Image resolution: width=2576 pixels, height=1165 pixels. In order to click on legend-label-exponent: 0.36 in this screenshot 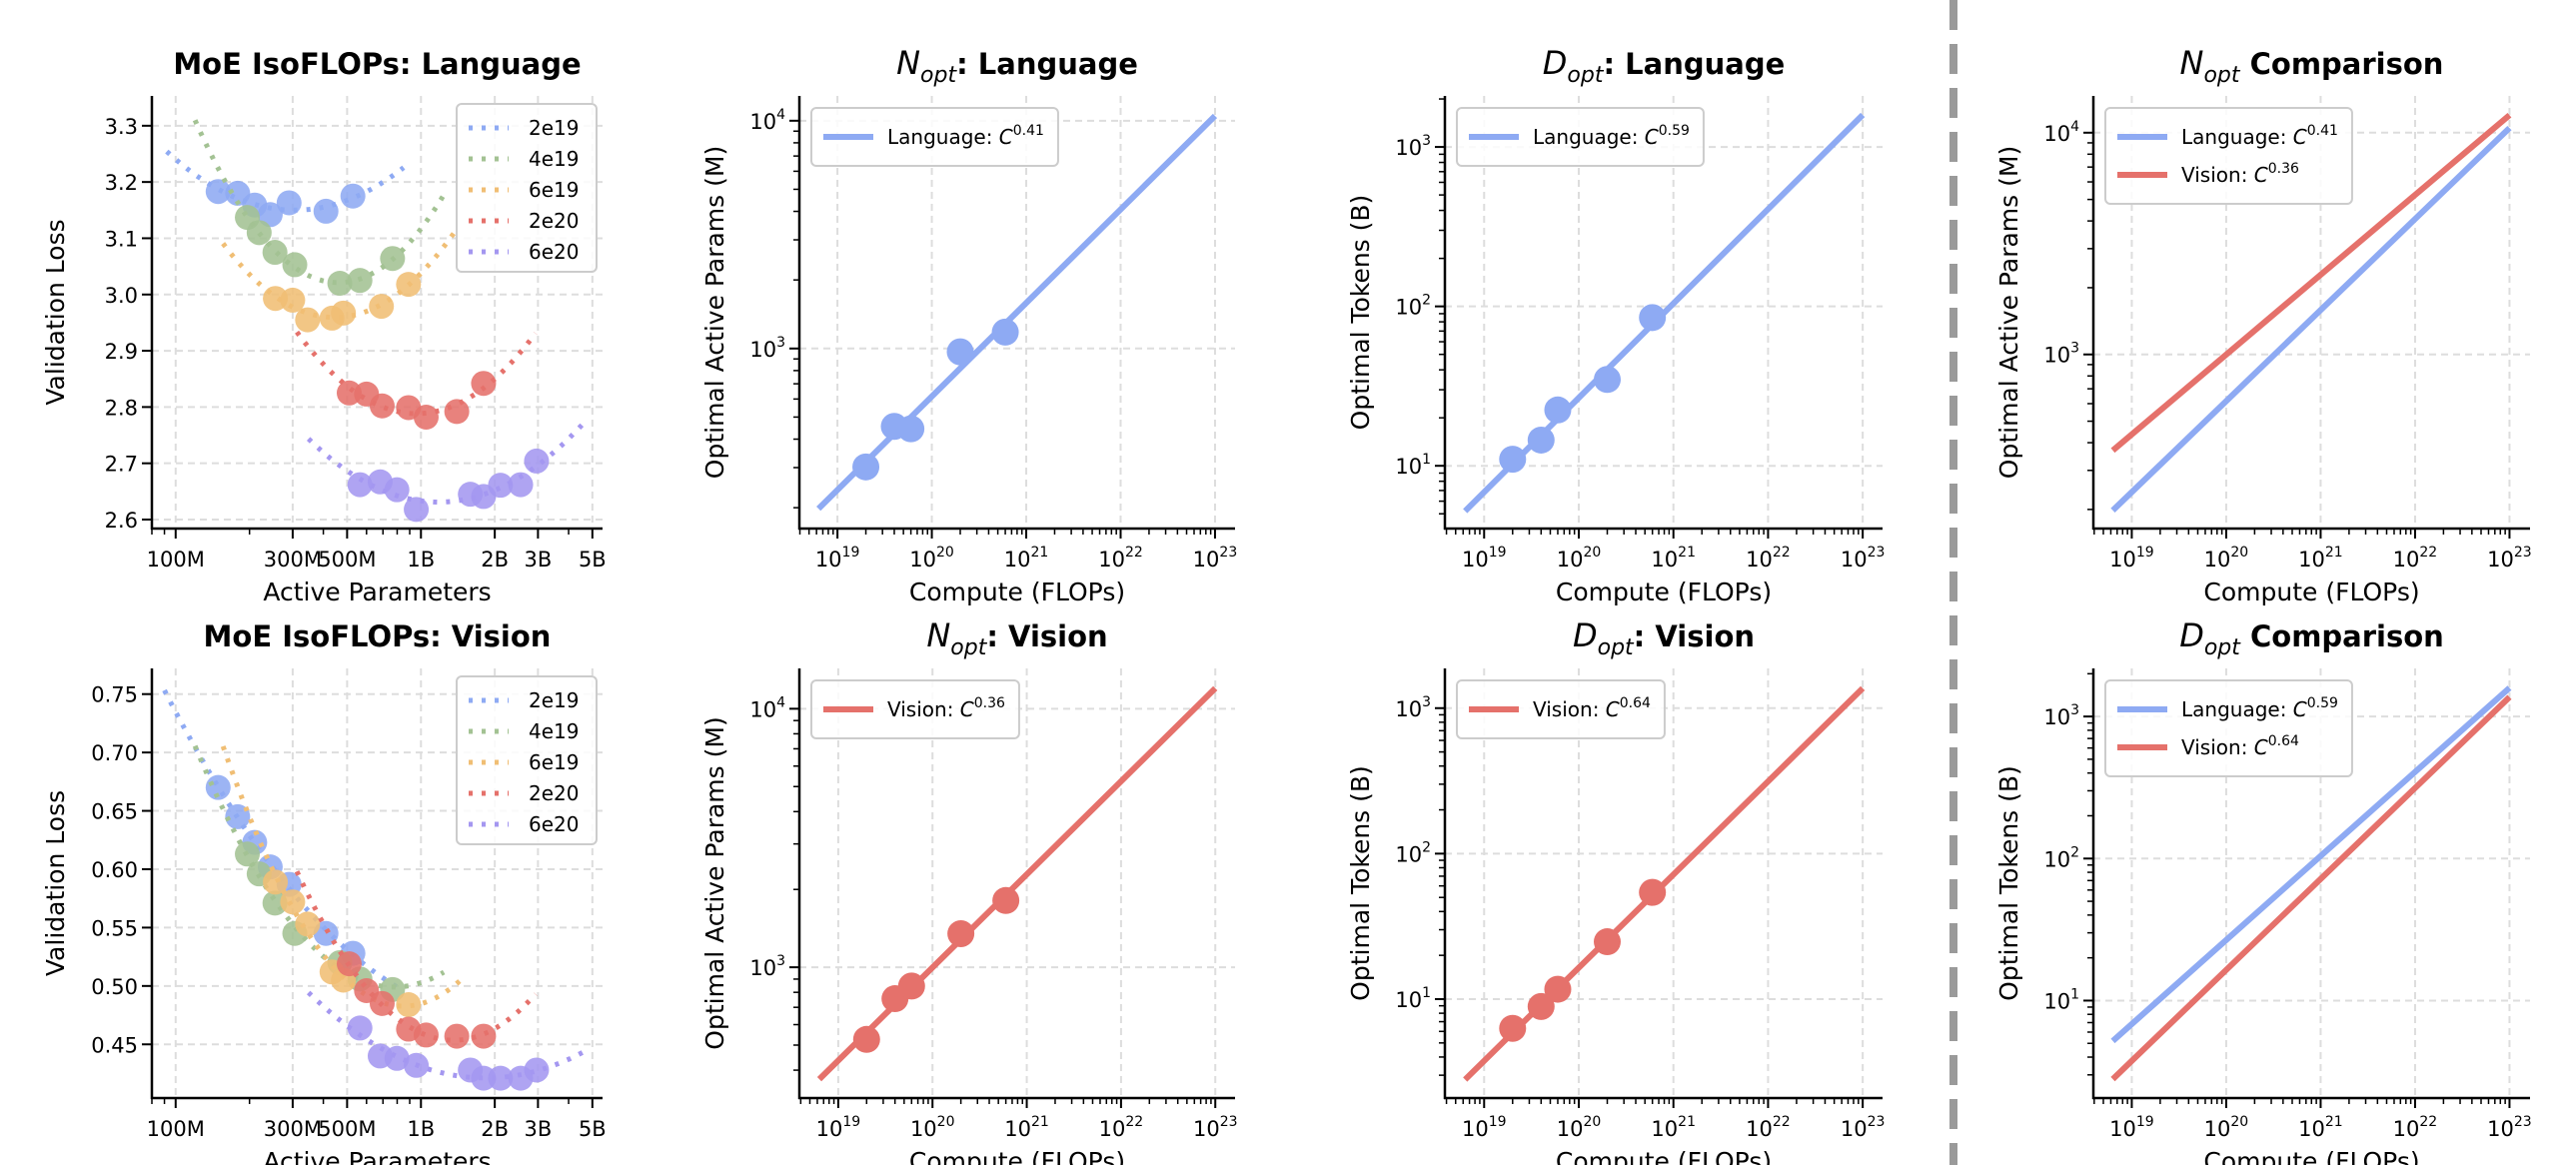, I will do `click(989, 703)`.